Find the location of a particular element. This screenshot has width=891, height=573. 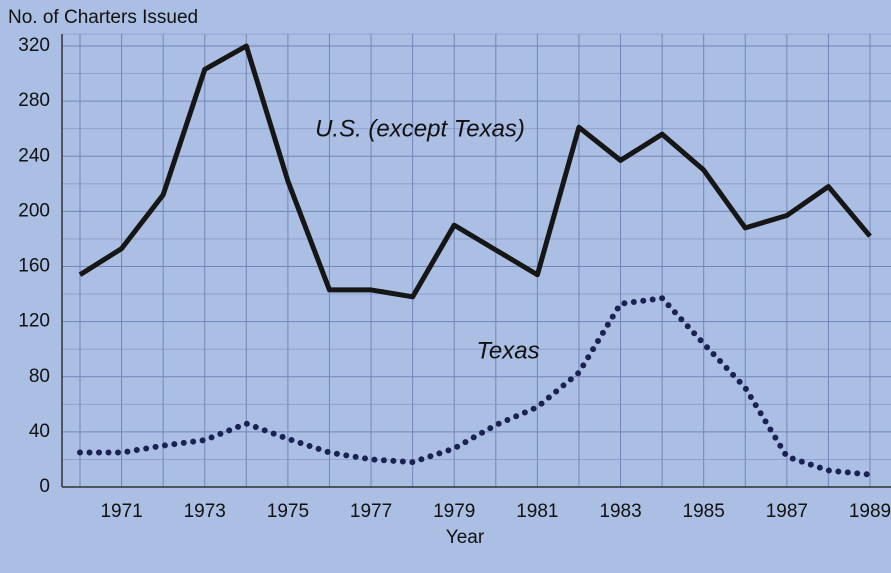

y-tick-label: 40 is located at coordinates (39, 431).